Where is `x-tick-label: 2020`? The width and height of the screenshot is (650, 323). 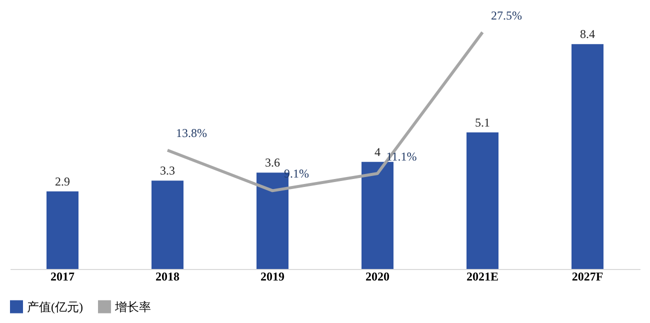
x-tick-label: 2020 is located at coordinates (378, 277).